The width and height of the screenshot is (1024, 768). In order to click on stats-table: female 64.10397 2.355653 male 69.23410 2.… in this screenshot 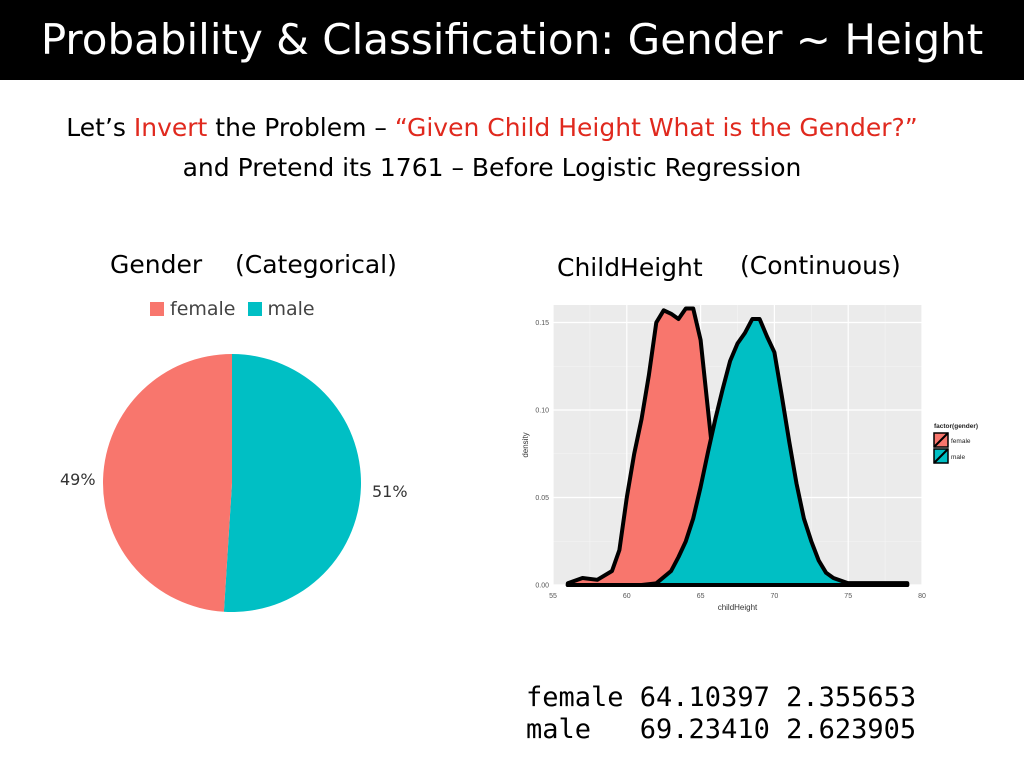, I will do `click(721, 714)`.